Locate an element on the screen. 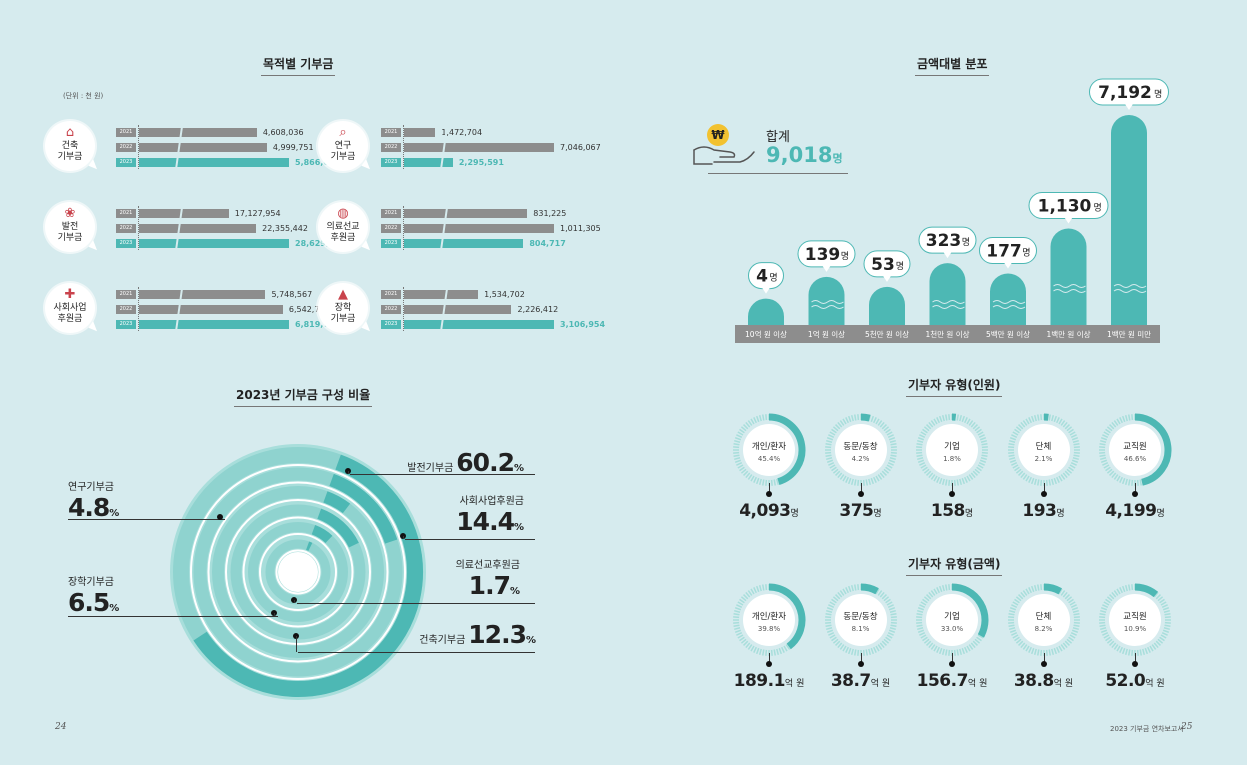 The height and width of the screenshot is (765, 1247). leader-dot is located at coordinates (220, 517).